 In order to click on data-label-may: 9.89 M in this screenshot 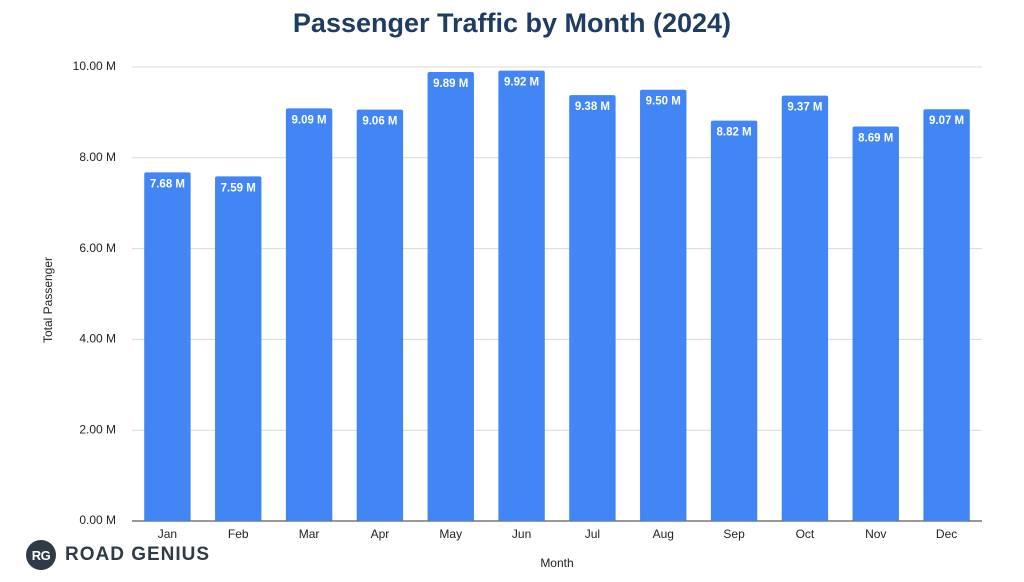, I will do `click(450, 84)`.